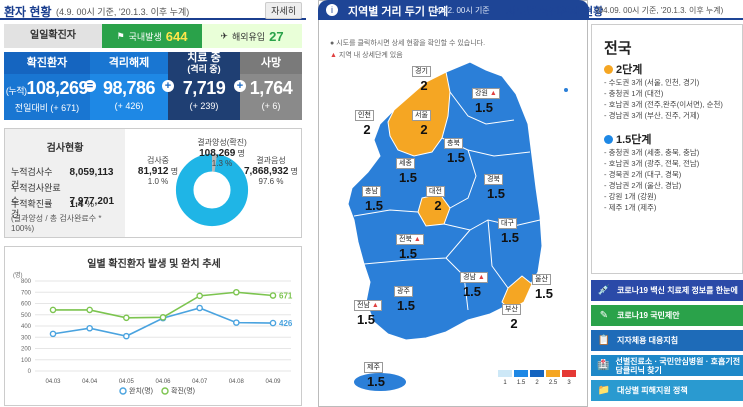 This screenshot has width=743, height=407. I want to click on region-name-label: 강원 ▲, so click(486, 93).